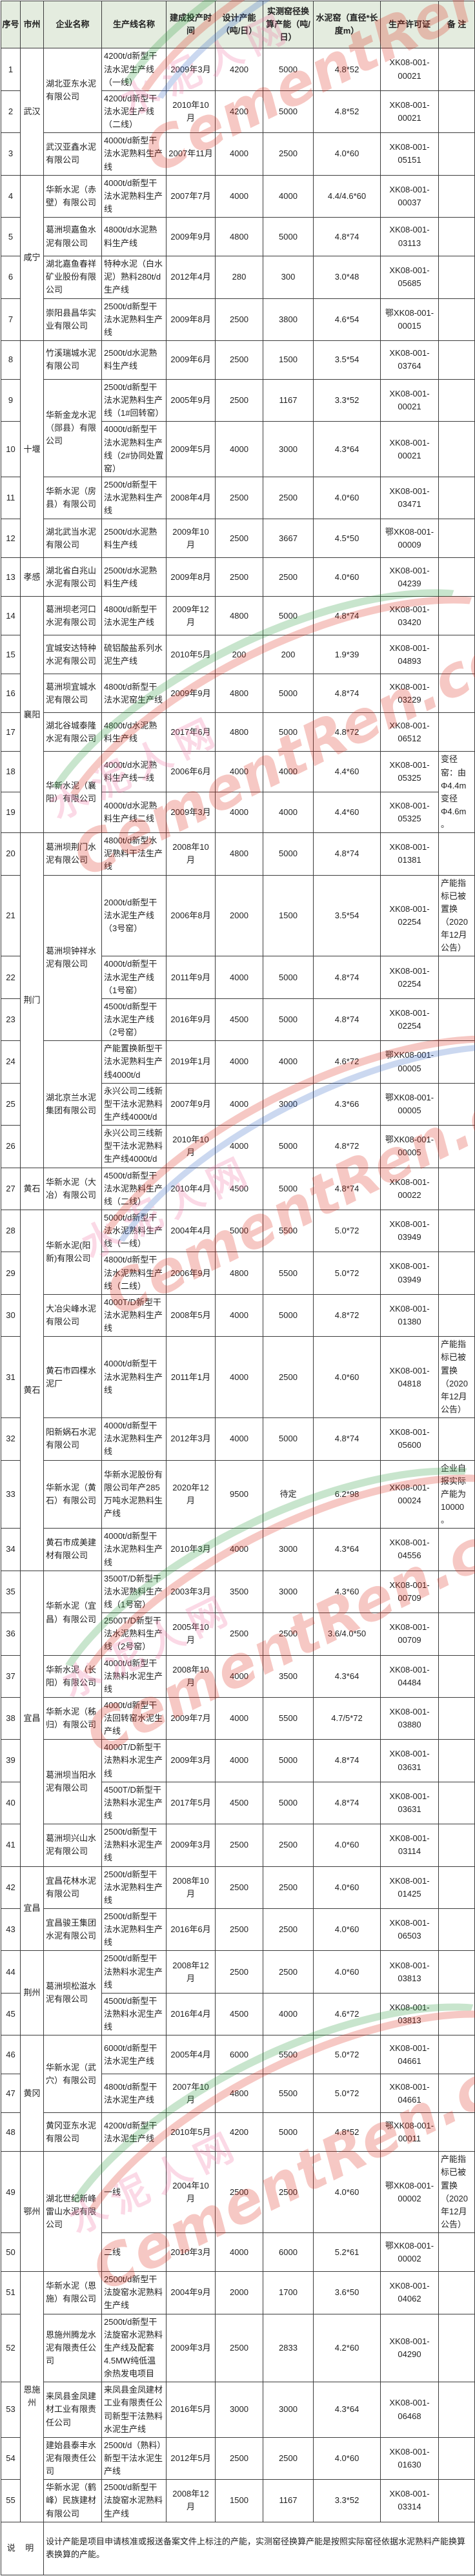 The width and height of the screenshot is (475, 2576). What do you see at coordinates (134, 2055) in the screenshot?
I see `cell-line-name: 6000t/d新型干法水泥生产线` at bounding box center [134, 2055].